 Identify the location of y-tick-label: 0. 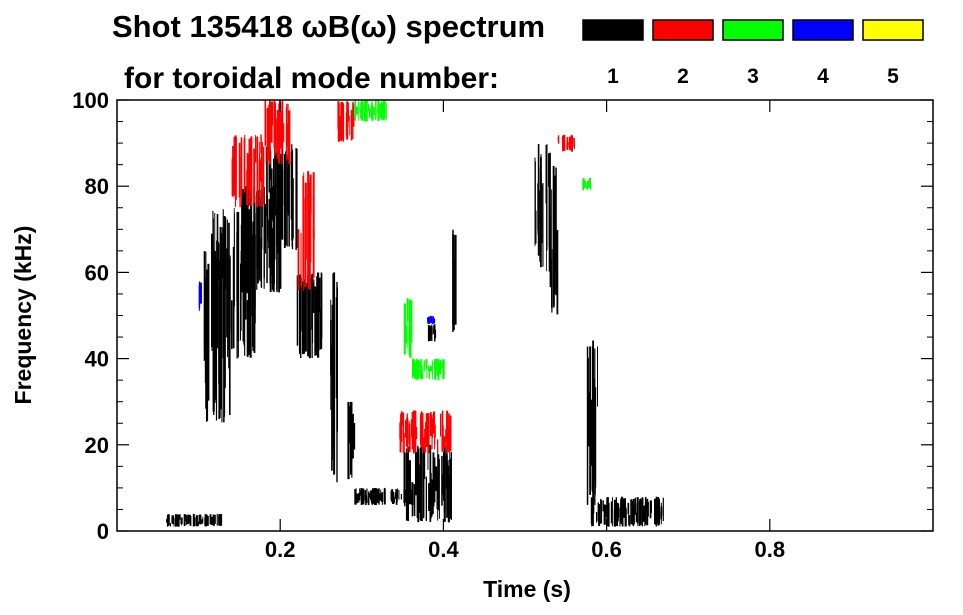
(103, 531).